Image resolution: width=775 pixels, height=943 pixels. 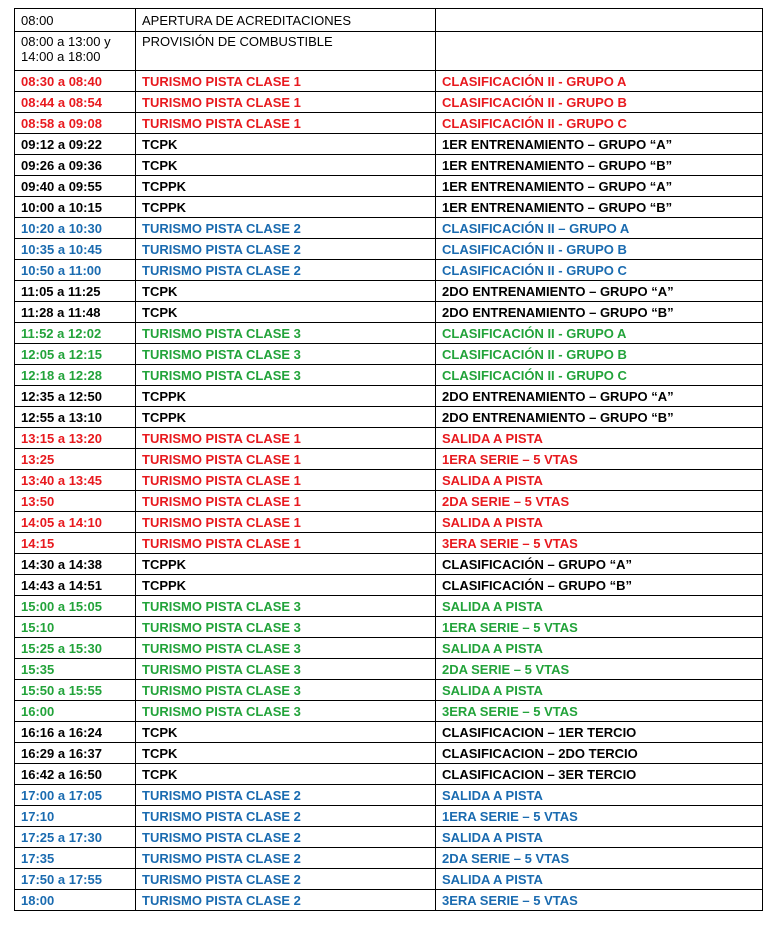 I want to click on cell: 18:00, so click(x=75, y=900).